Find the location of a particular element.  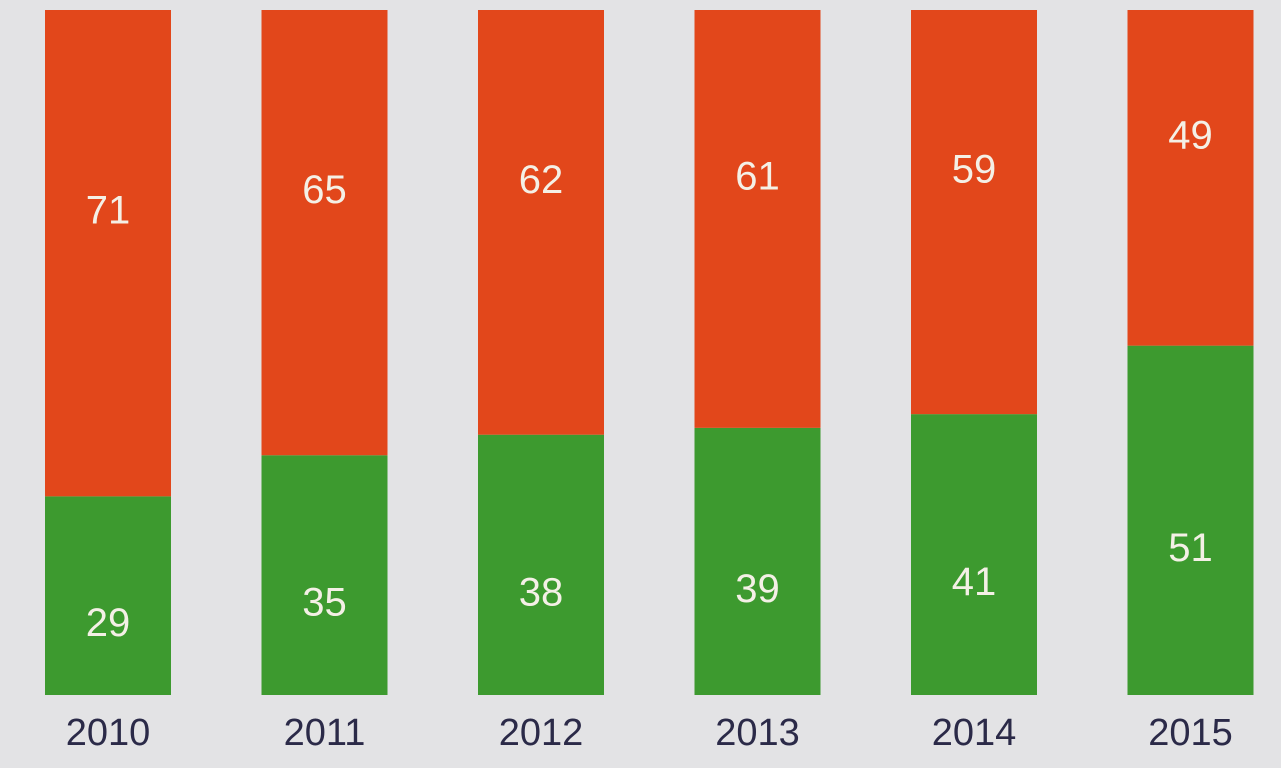

value-label: 65 is located at coordinates (324, 190).